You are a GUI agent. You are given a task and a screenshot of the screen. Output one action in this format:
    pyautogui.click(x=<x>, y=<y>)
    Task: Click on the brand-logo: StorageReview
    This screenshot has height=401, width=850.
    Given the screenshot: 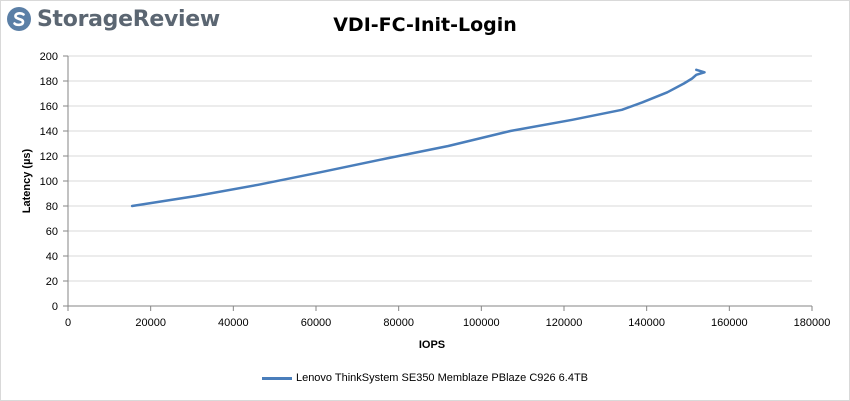 What is the action you would take?
    pyautogui.click(x=113, y=19)
    